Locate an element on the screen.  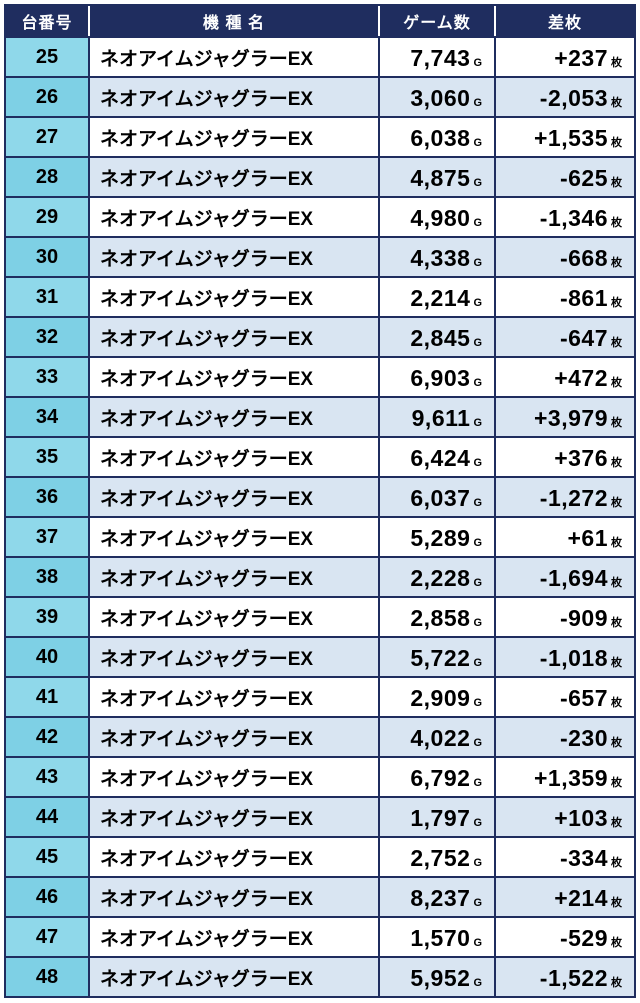
machine-number-cell: 32 is located at coordinates (47, 337).